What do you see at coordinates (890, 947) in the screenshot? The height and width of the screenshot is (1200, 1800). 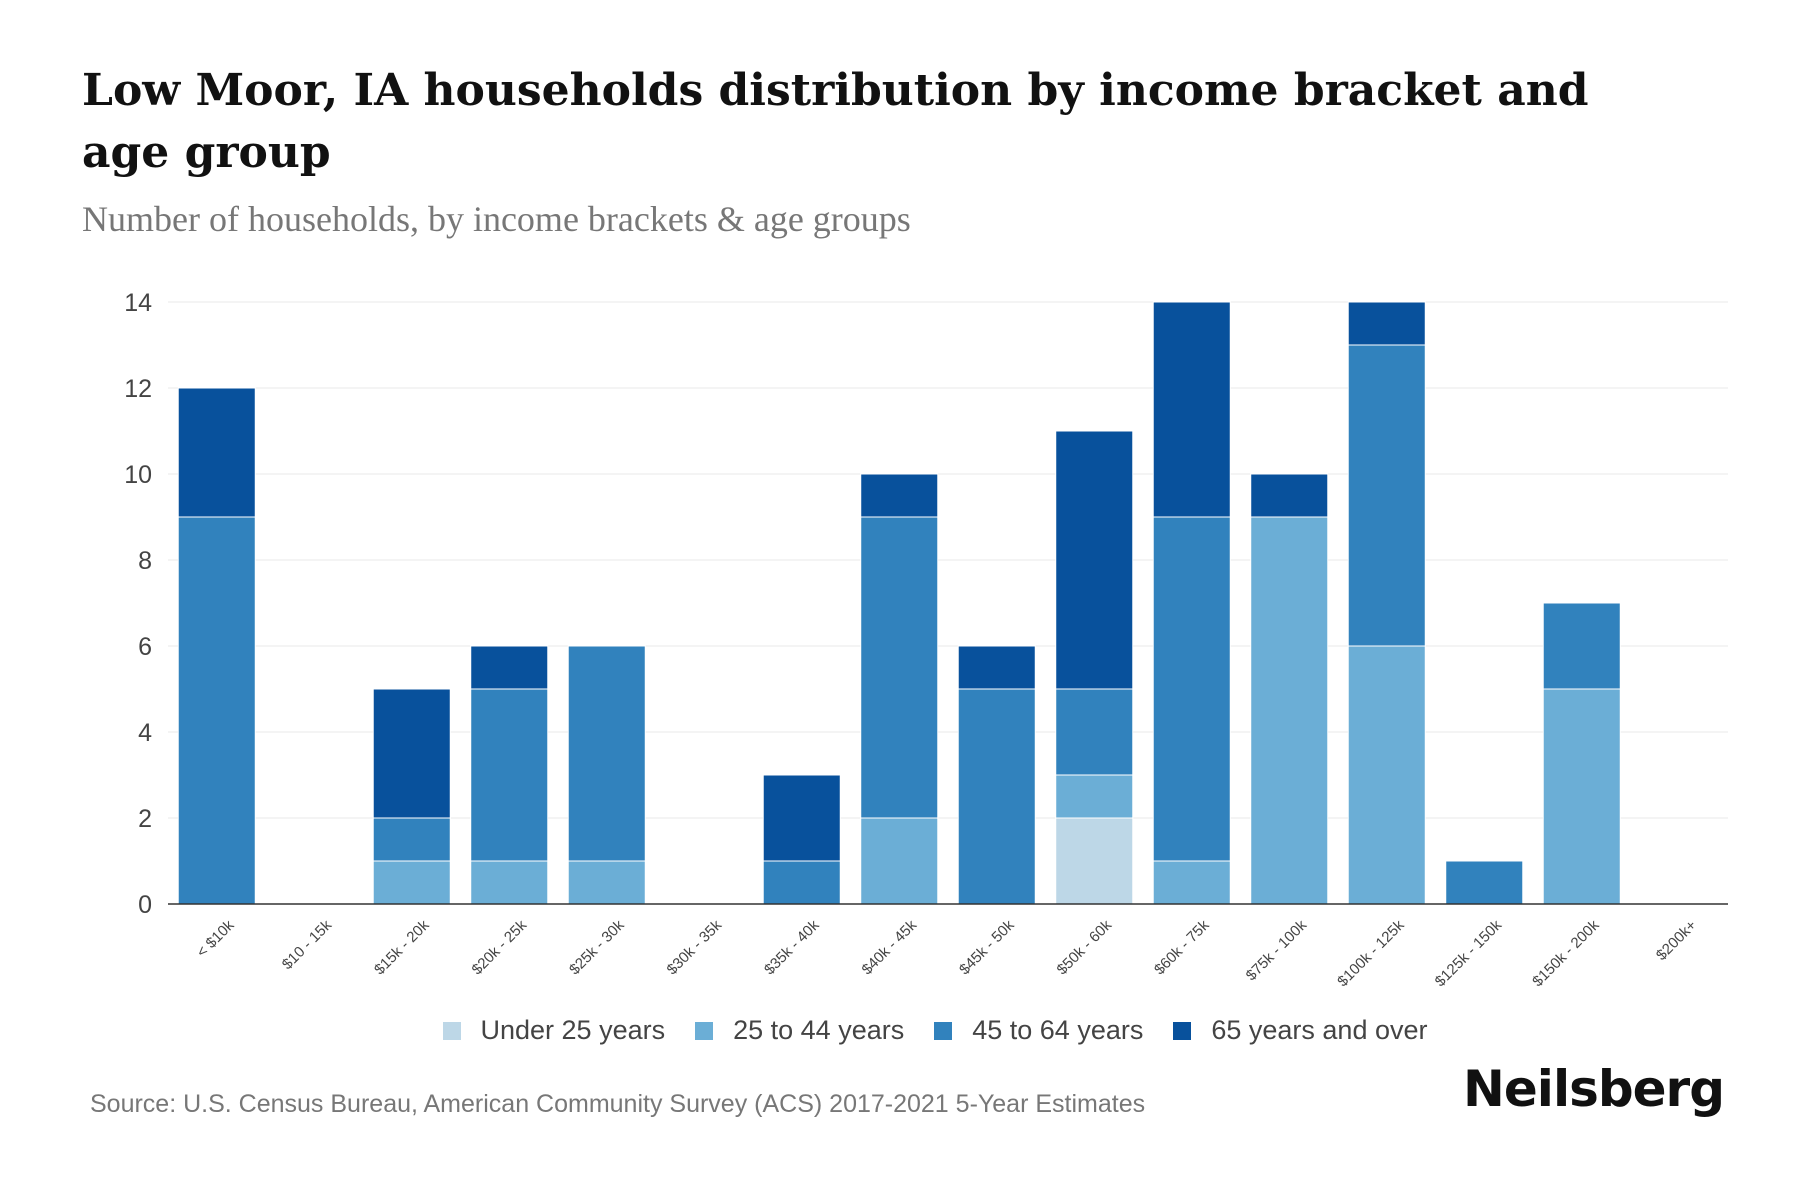 I see `x-tick-label: $40k - 45k` at bounding box center [890, 947].